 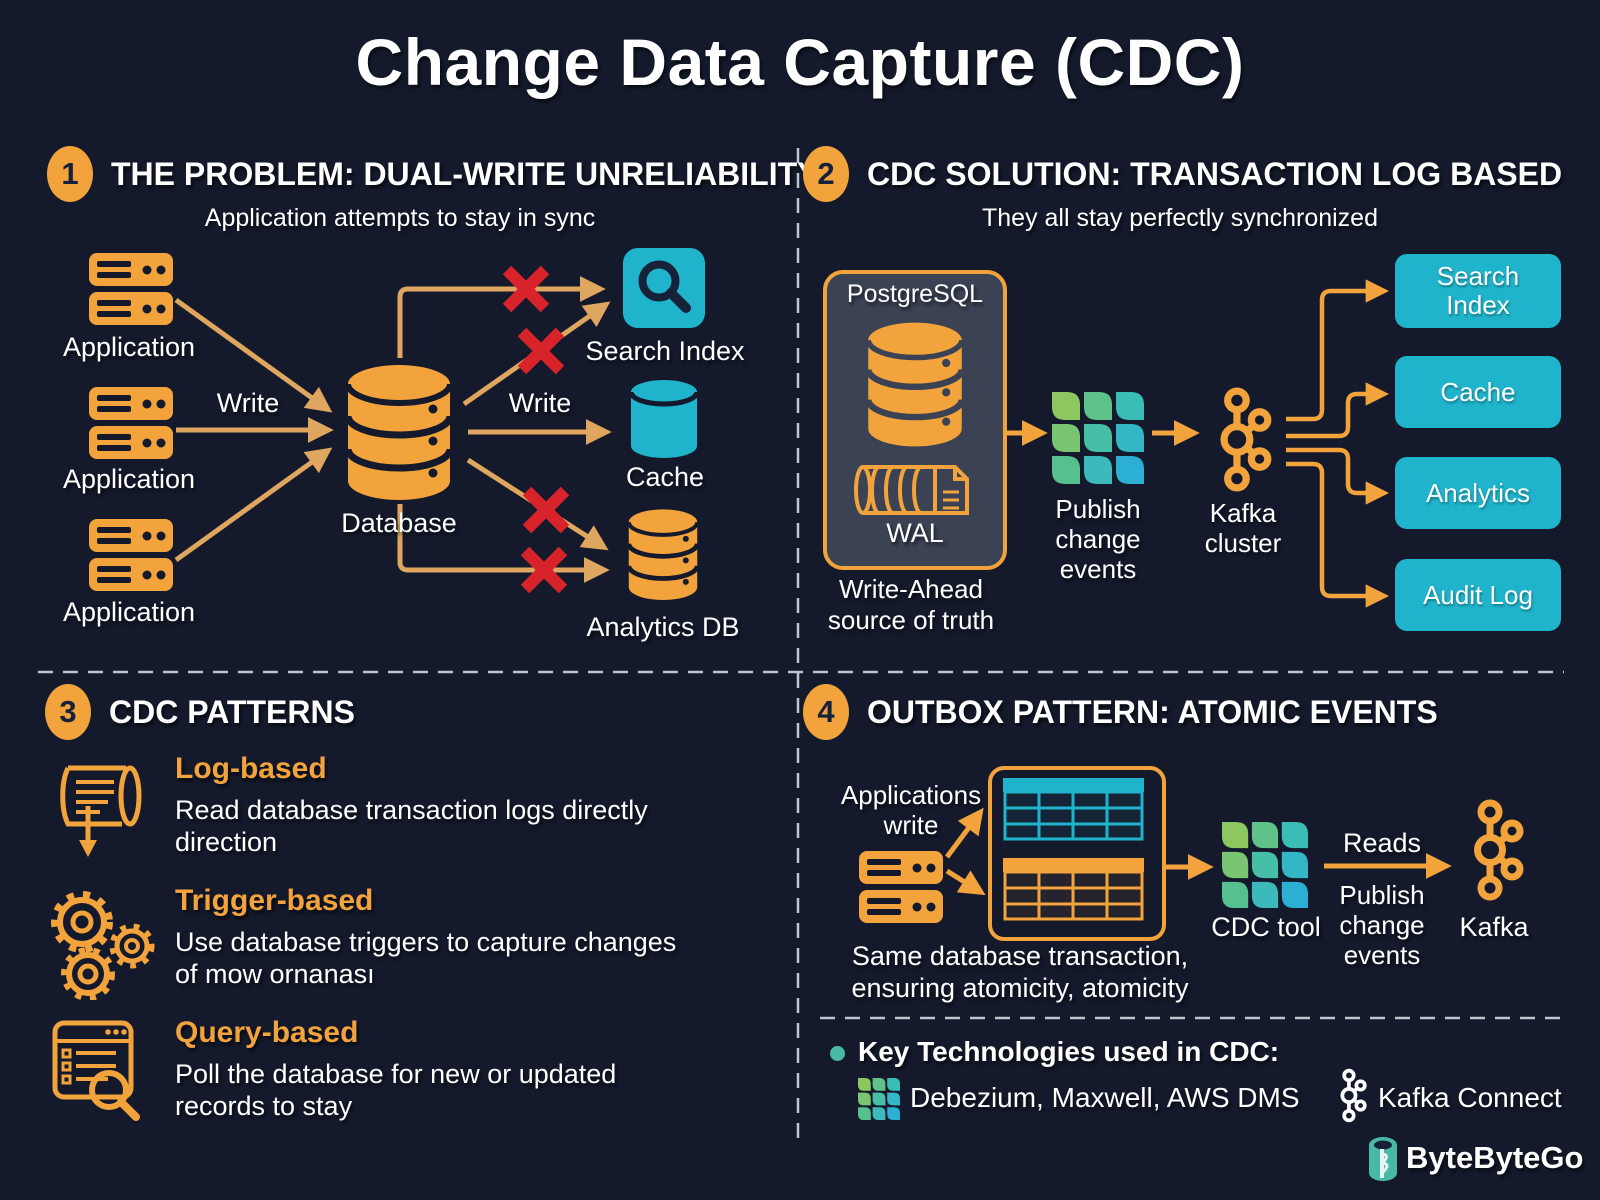 What do you see at coordinates (1478, 291) in the screenshot?
I see `sink-search-index: Search Index` at bounding box center [1478, 291].